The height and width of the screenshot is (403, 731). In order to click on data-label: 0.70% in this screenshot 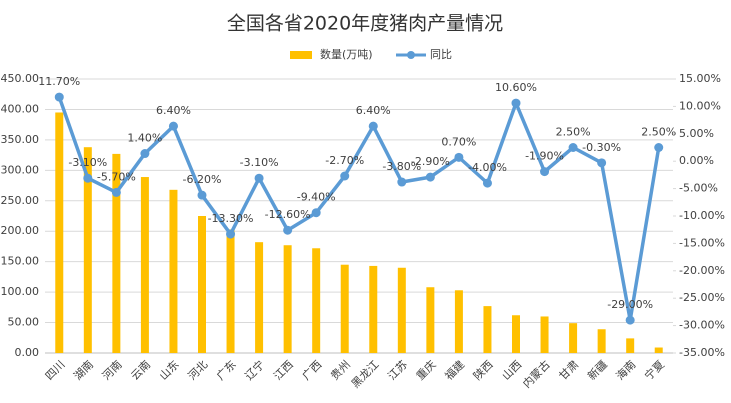, I will do `click(458, 141)`.